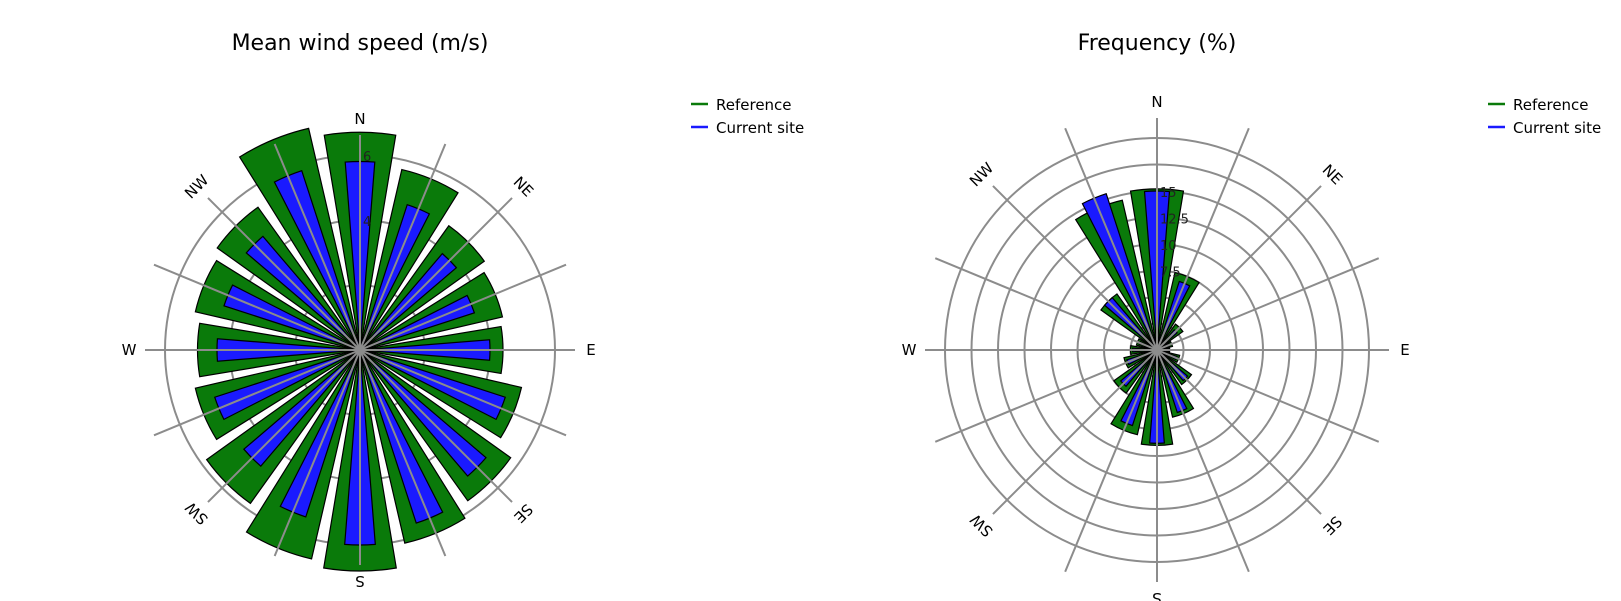 This screenshot has width=1621, height=601. What do you see at coordinates (1168, 193) in the screenshot?
I see `radial-tick-label: 15` at bounding box center [1168, 193].